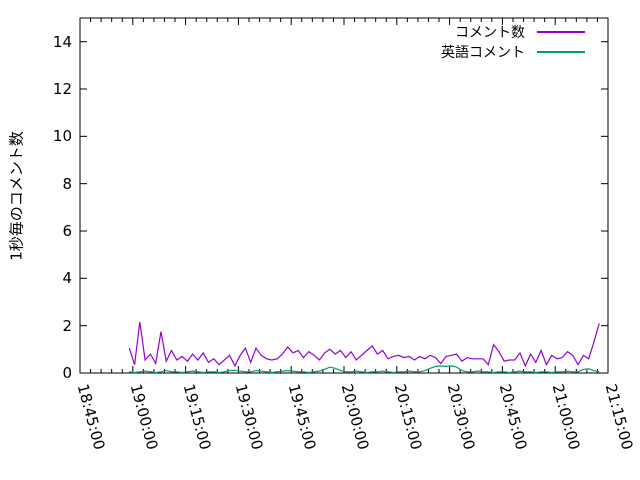 This screenshot has height=480, width=640. What do you see at coordinates (62, 89) in the screenshot?
I see `y-tick-label: 12` at bounding box center [62, 89].